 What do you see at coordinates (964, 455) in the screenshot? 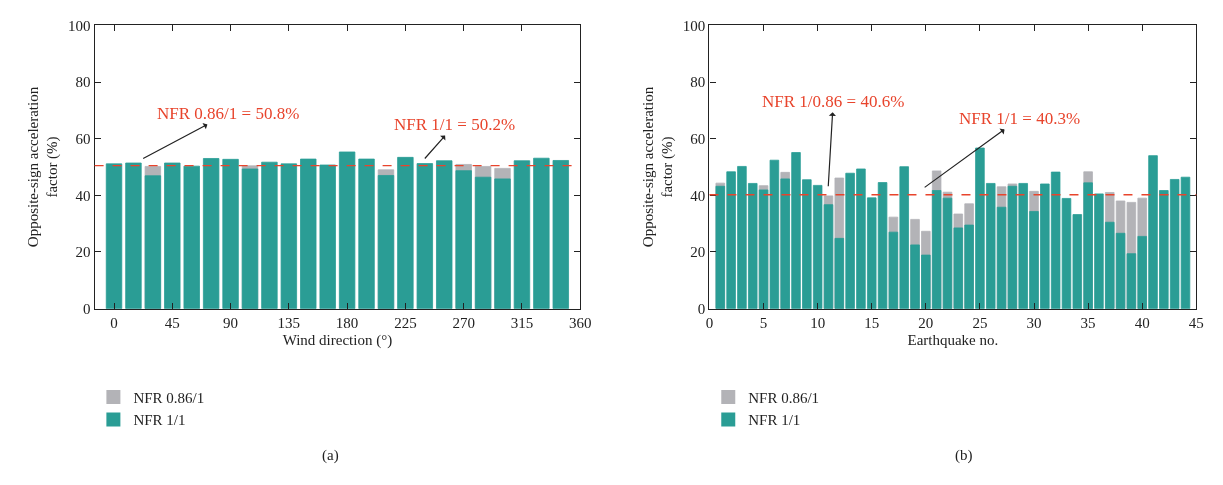
I see `text: (b)` at bounding box center [964, 455].